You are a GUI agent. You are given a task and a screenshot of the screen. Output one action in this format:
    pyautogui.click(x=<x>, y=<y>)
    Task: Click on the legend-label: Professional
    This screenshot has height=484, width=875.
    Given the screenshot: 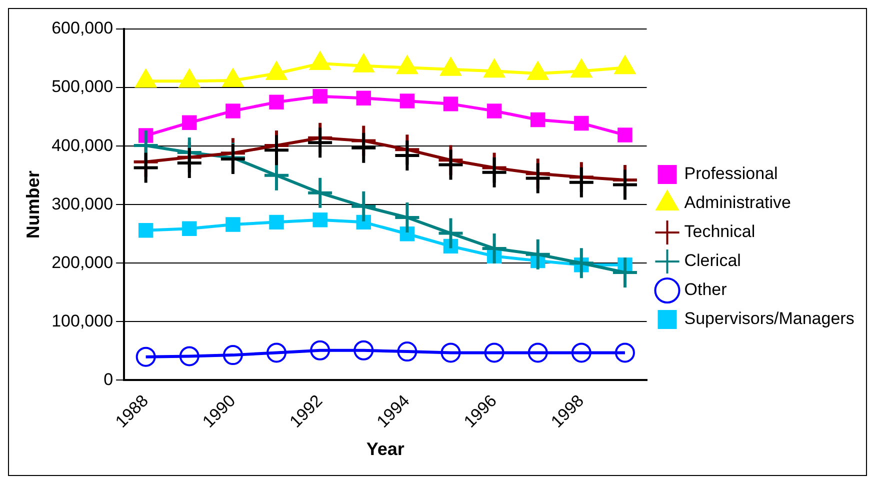 What is the action you would take?
    pyautogui.click(x=731, y=174)
    